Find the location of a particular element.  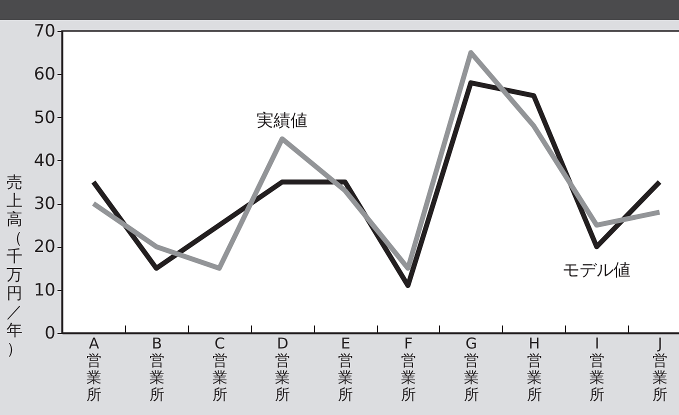

x-tick-label: G営業所 is located at coordinates (471, 369).